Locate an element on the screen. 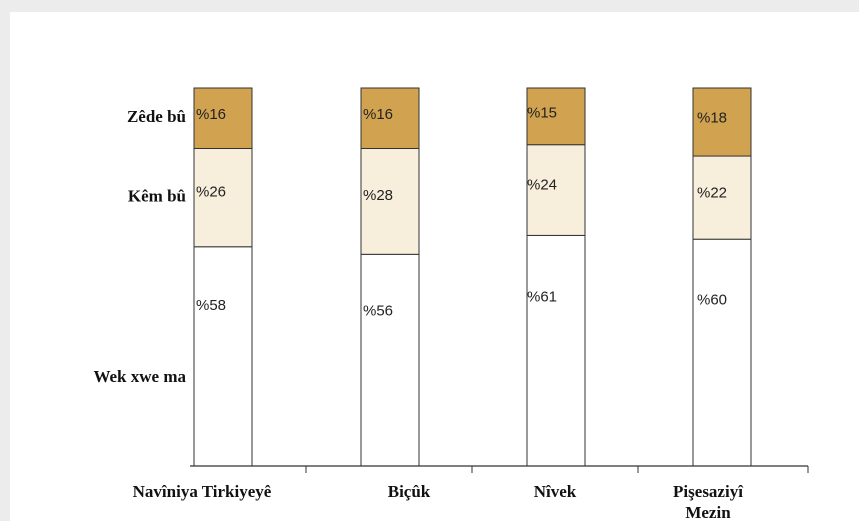  category-label-pisesaziyi-mezin: Pişesaziyî Mezin is located at coordinates (708, 501).